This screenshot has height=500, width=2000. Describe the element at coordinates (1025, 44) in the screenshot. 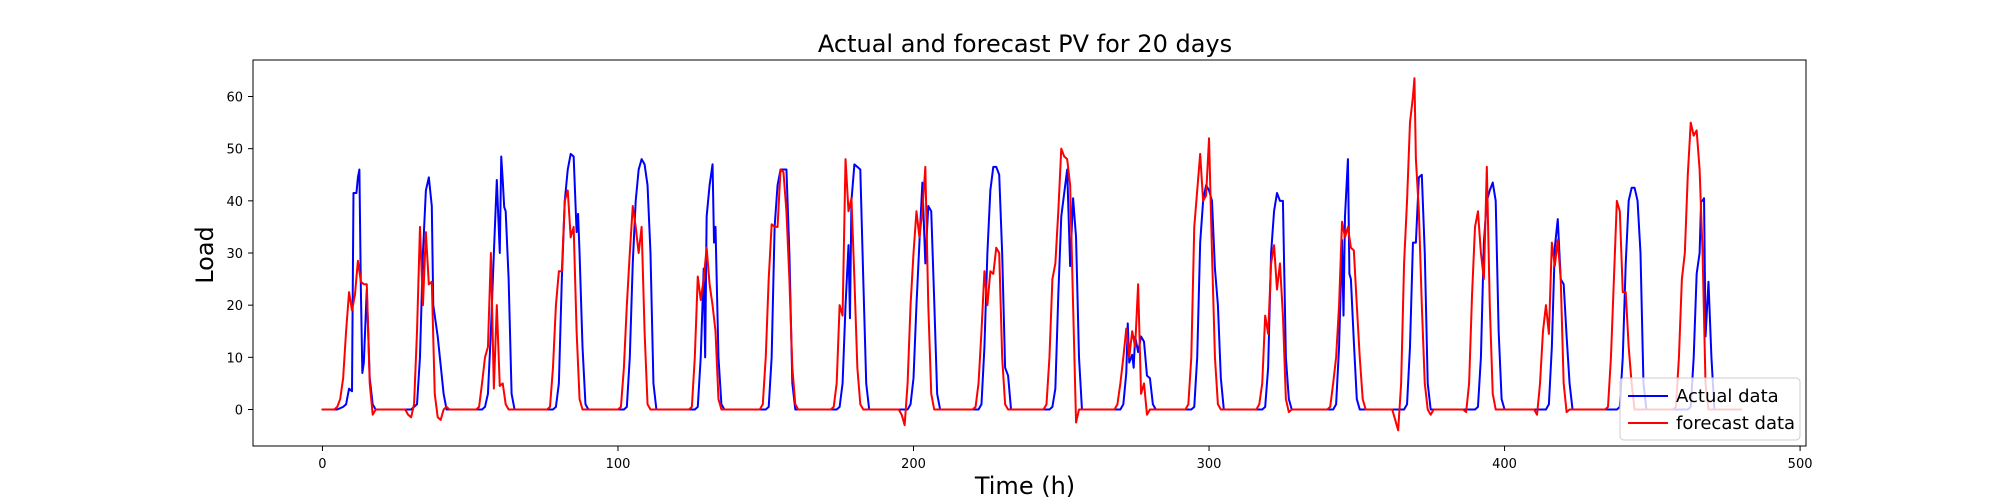

I see `chart-title: Actual and forecast PV for 20 days` at that location.